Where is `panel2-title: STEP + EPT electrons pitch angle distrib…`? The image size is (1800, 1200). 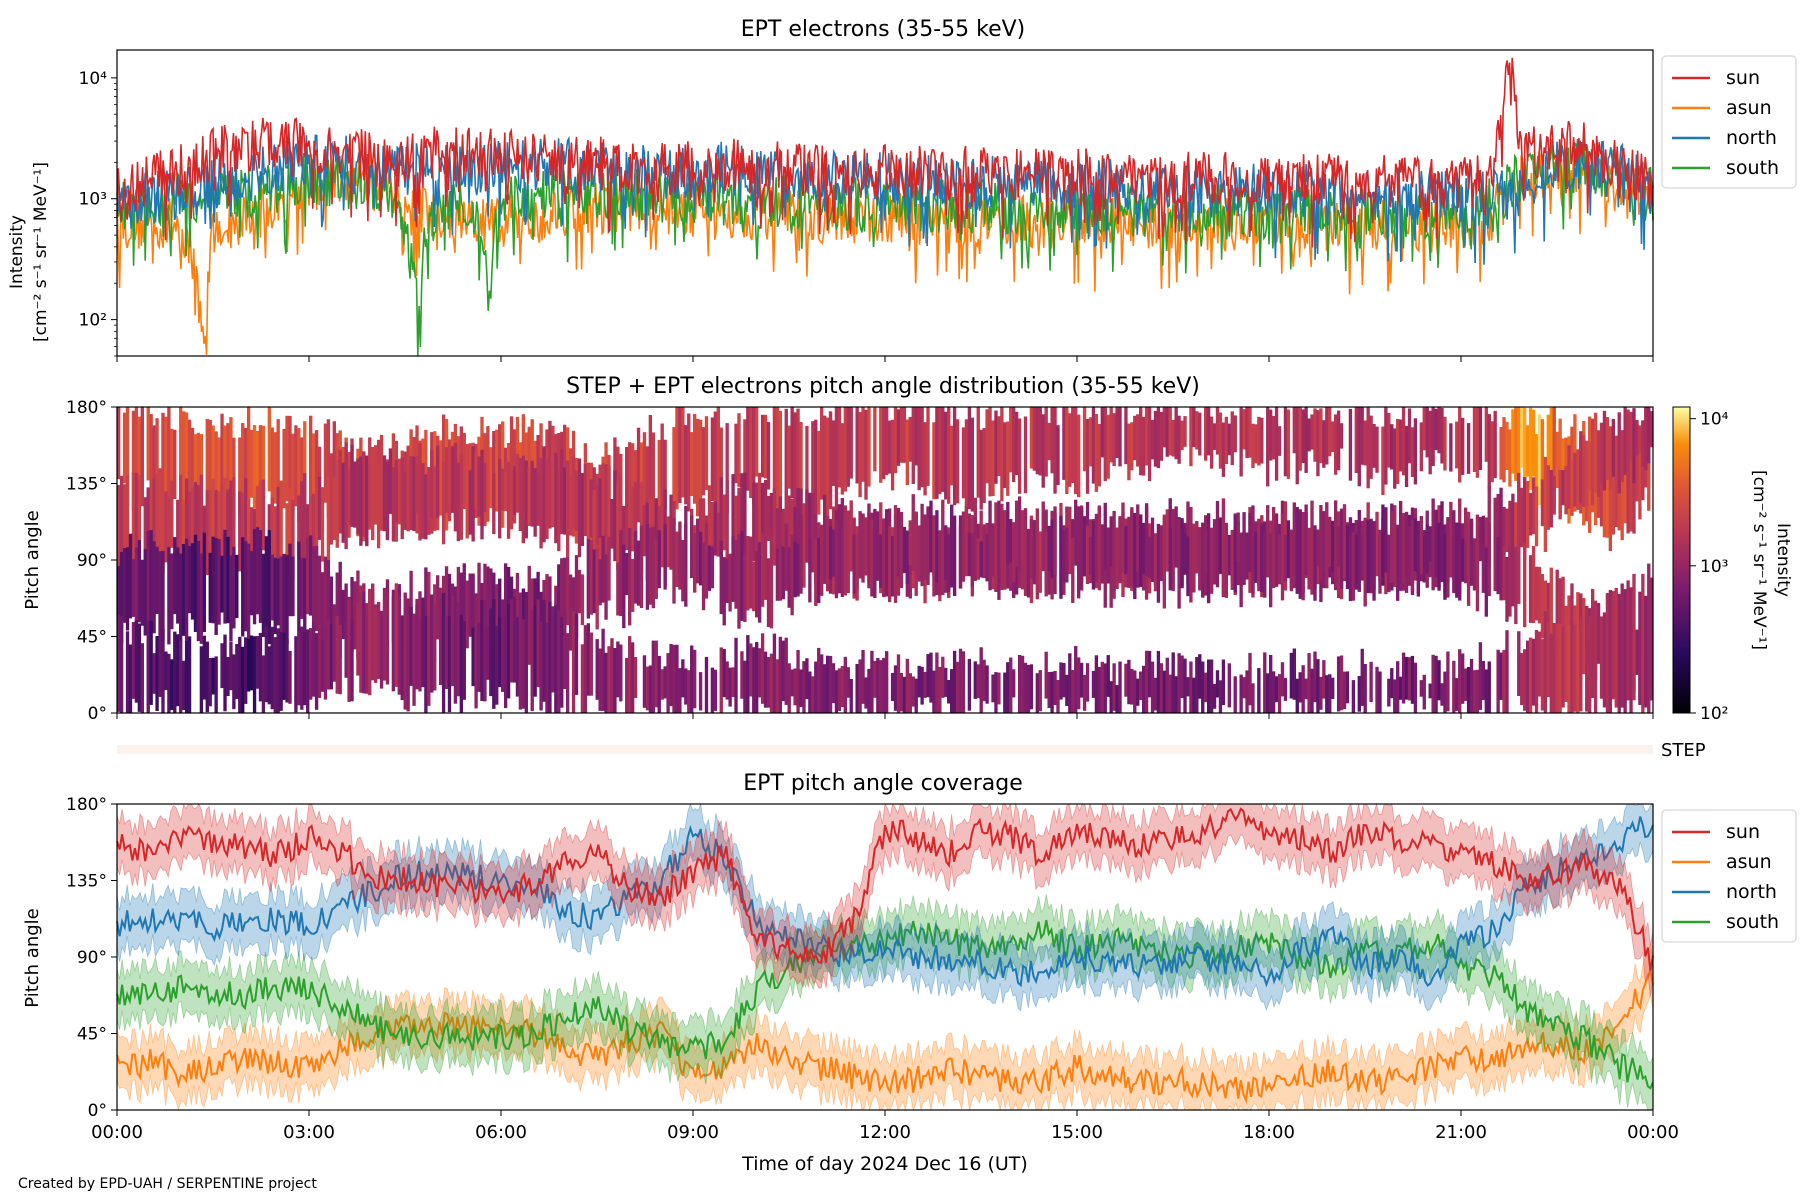
panel2-title: STEP + EPT electrons pitch angle distrib… is located at coordinates (883, 386).